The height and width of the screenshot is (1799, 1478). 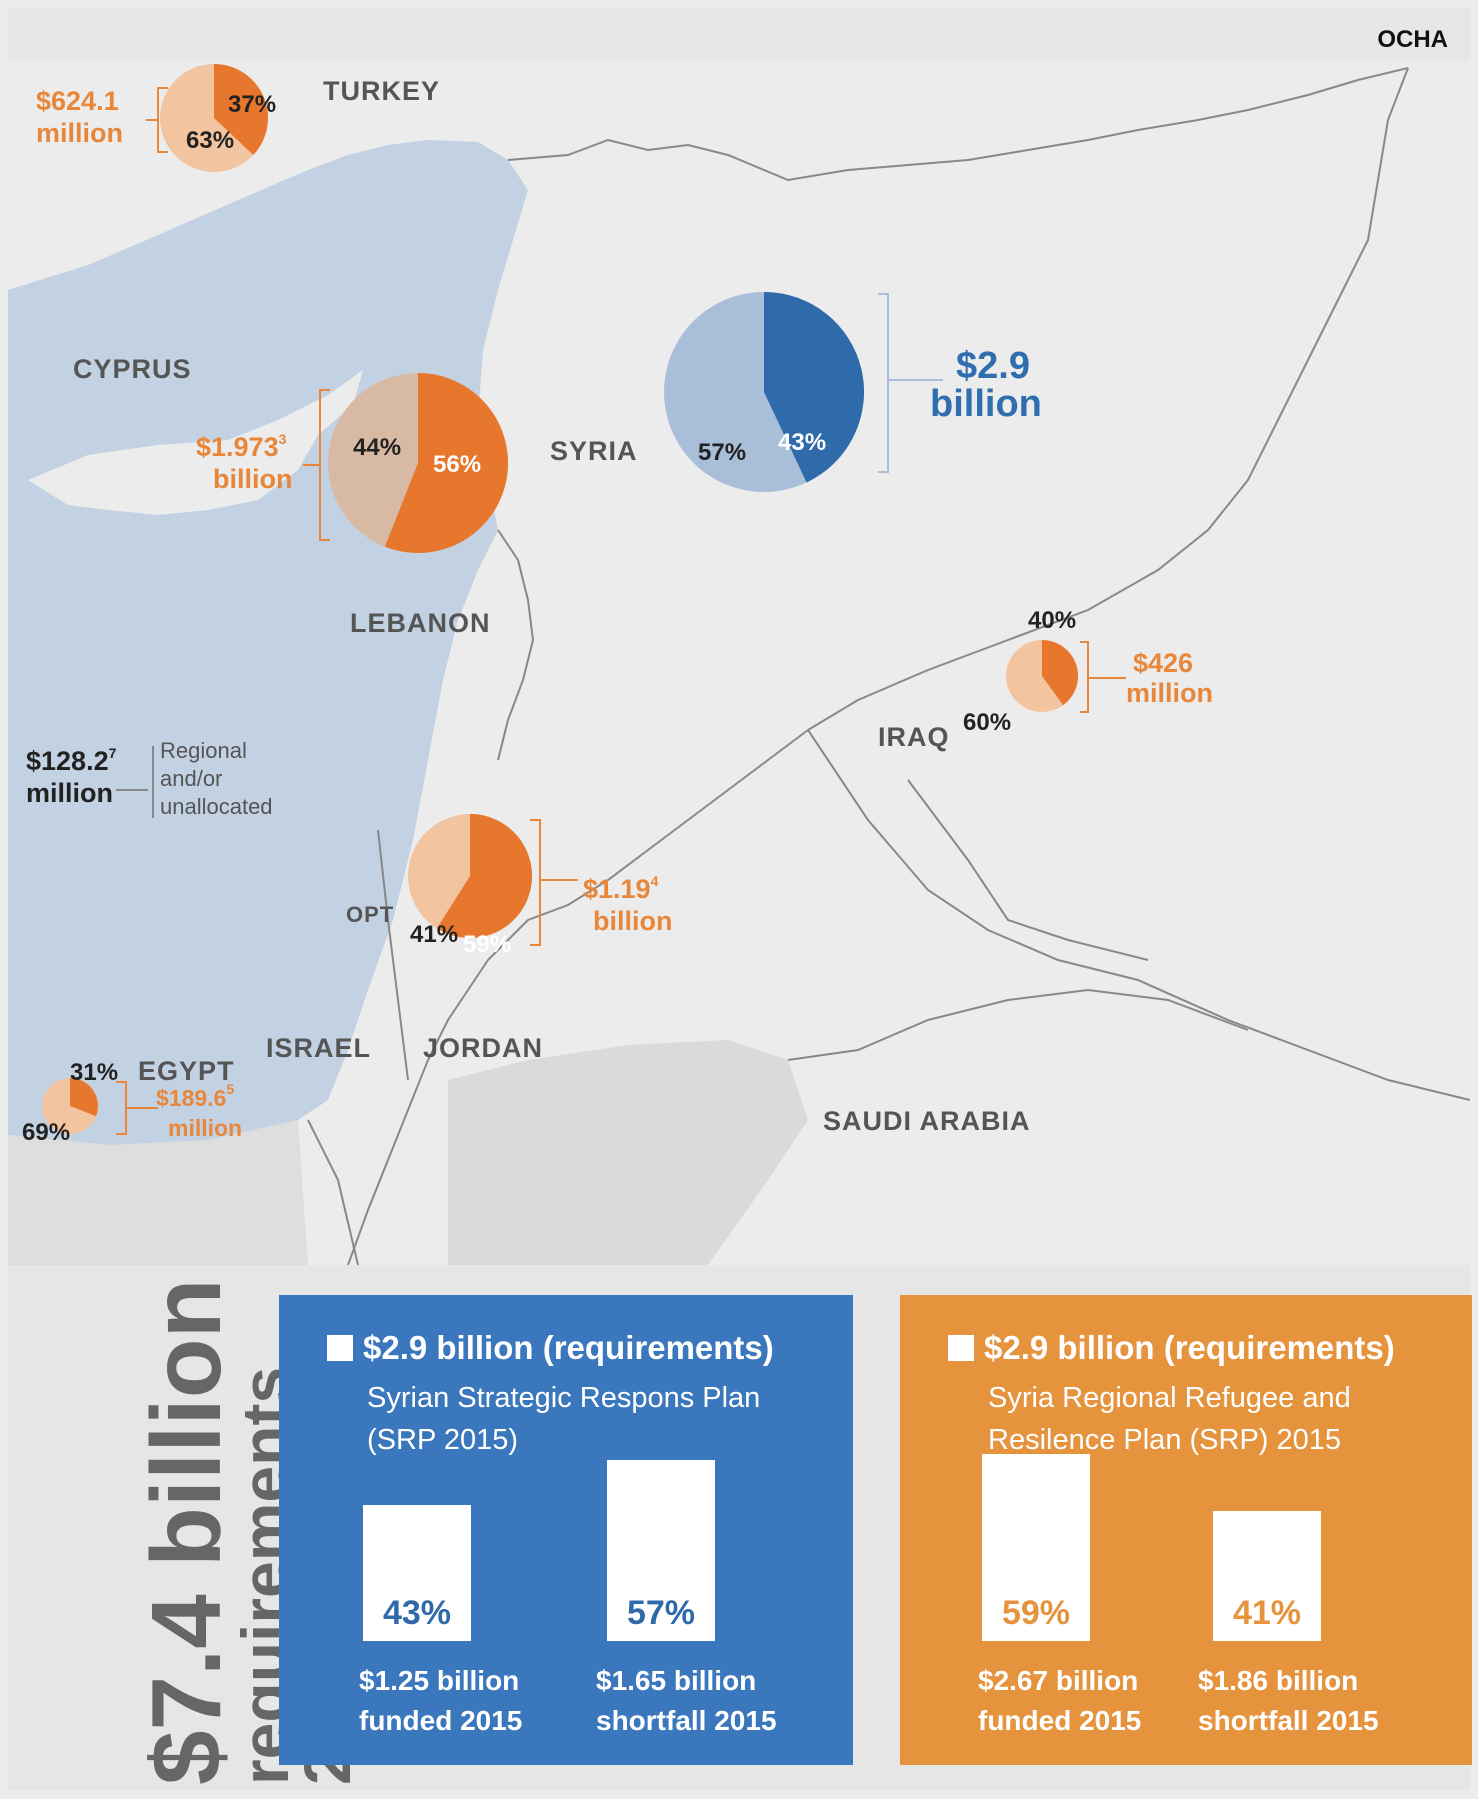 I want to click on label-cyprus: CYPRUS, so click(x=132, y=369).